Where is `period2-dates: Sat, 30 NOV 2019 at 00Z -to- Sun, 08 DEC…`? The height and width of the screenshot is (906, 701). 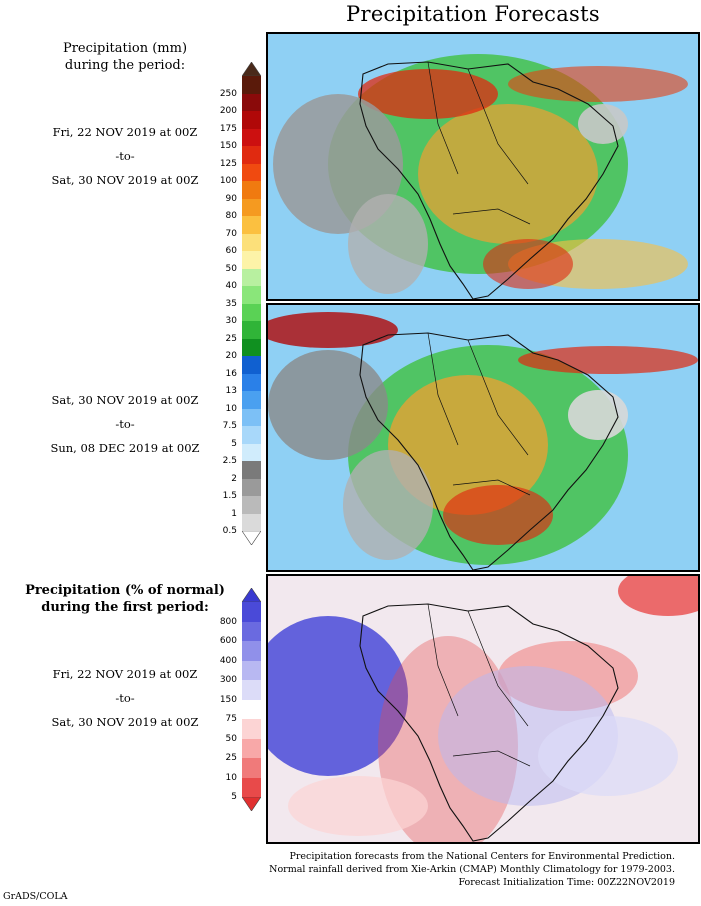
period2-dates: Sat, 30 NOV 2019 at 00Z -to- Sun, 08 DEC… is located at coordinates (125, 424).